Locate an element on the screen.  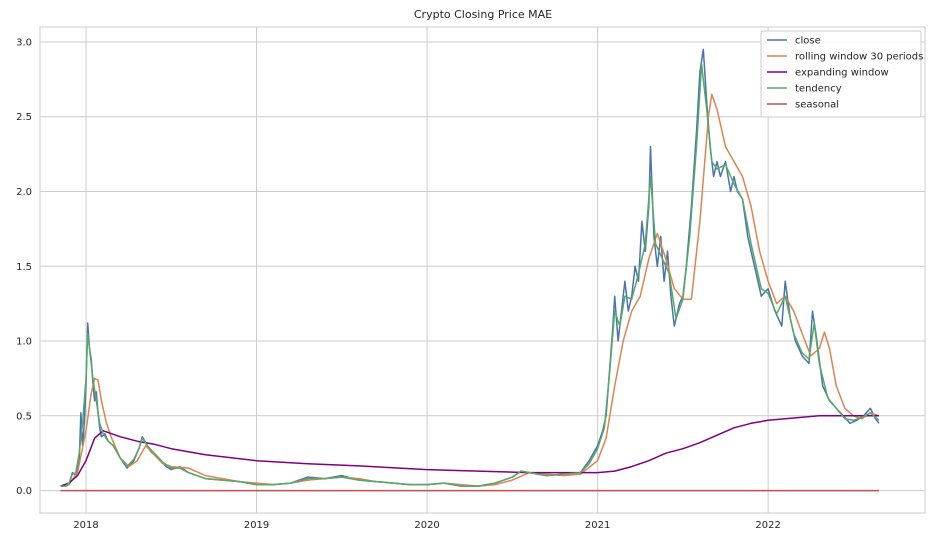
legend-label: tendency is located at coordinates (818, 89).